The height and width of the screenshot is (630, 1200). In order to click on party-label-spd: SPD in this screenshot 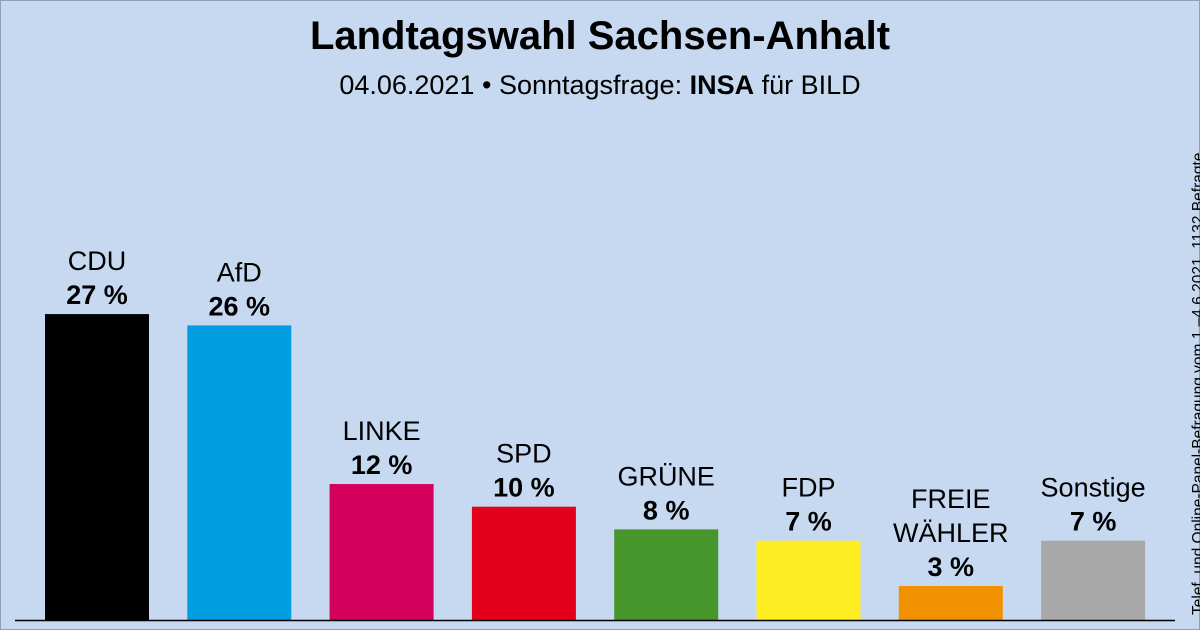, I will do `click(524, 454)`.